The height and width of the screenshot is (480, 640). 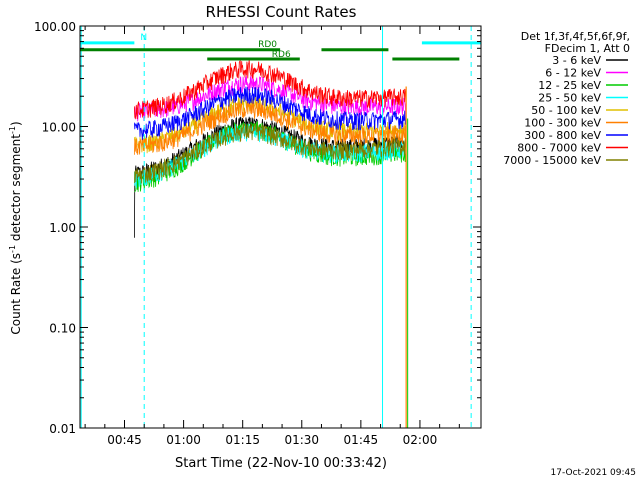 What do you see at coordinates (559, 148) in the screenshot?
I see `legend-label-8: 800 - 7000 keV` at bounding box center [559, 148].